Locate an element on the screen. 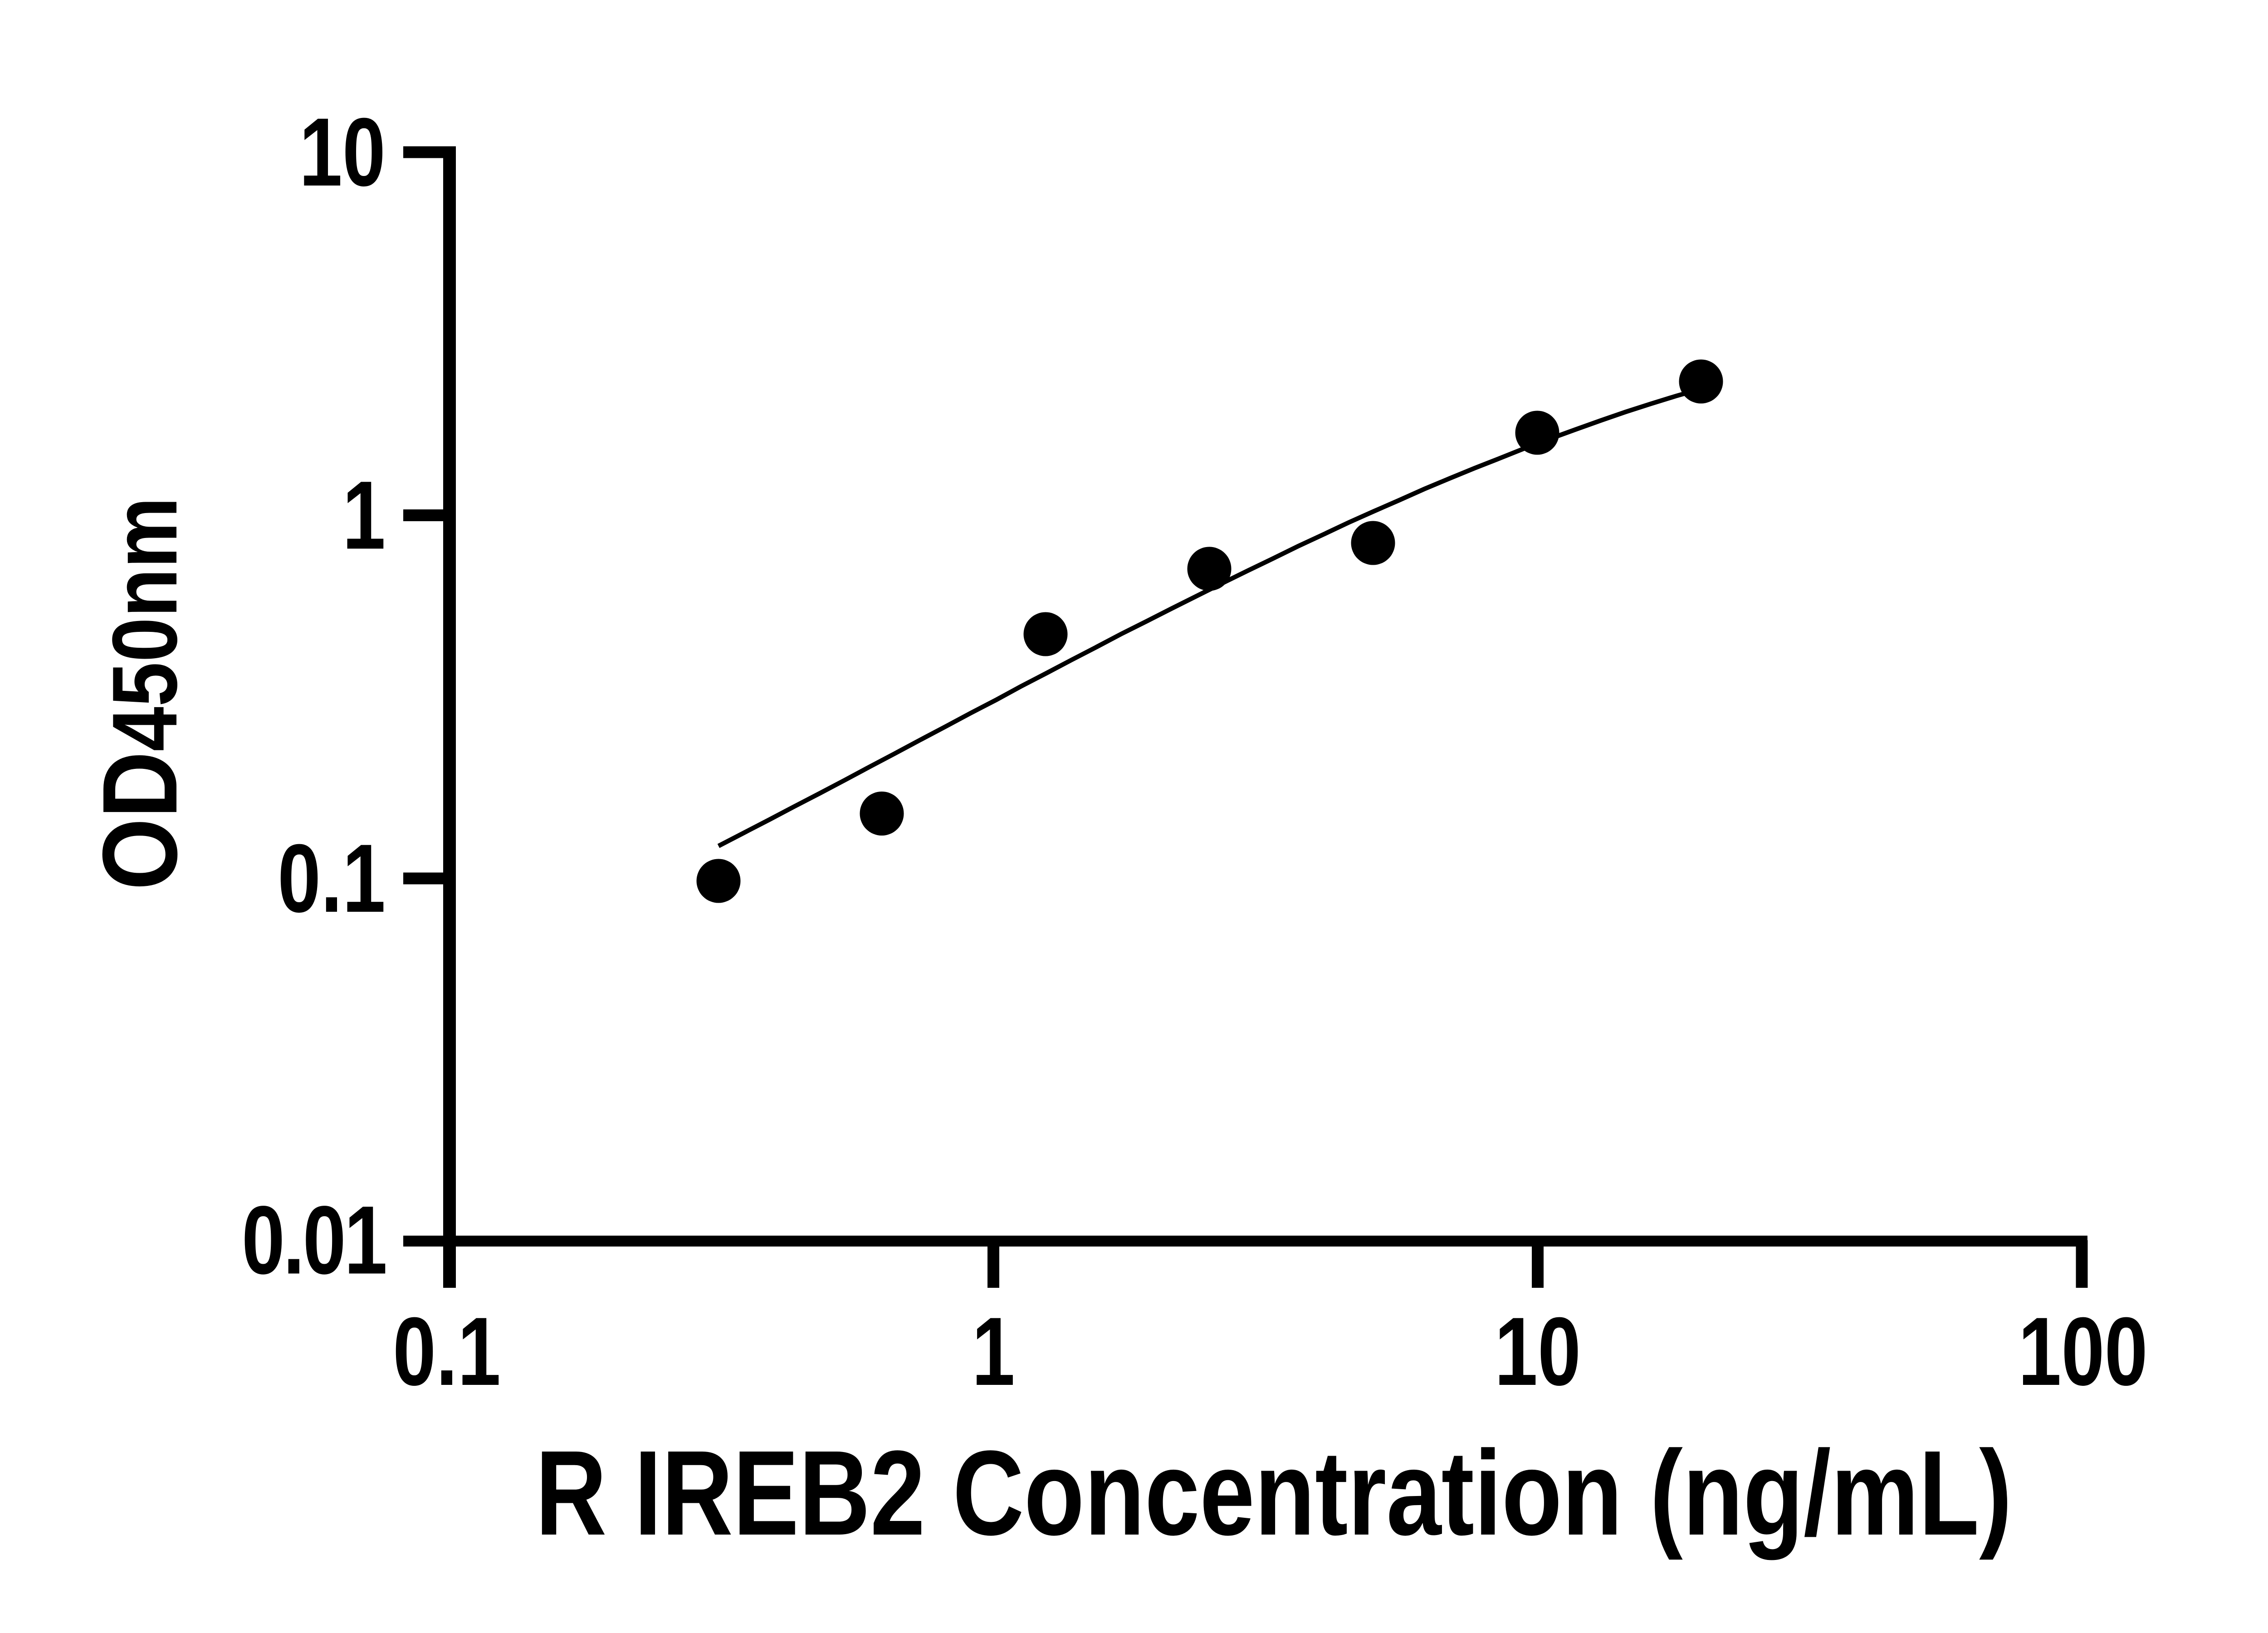 Image resolution: width=2268 pixels, height=1633 pixels. svg-text: R IREB2 Concentration (ng/mL) is located at coordinates (1274, 1492).